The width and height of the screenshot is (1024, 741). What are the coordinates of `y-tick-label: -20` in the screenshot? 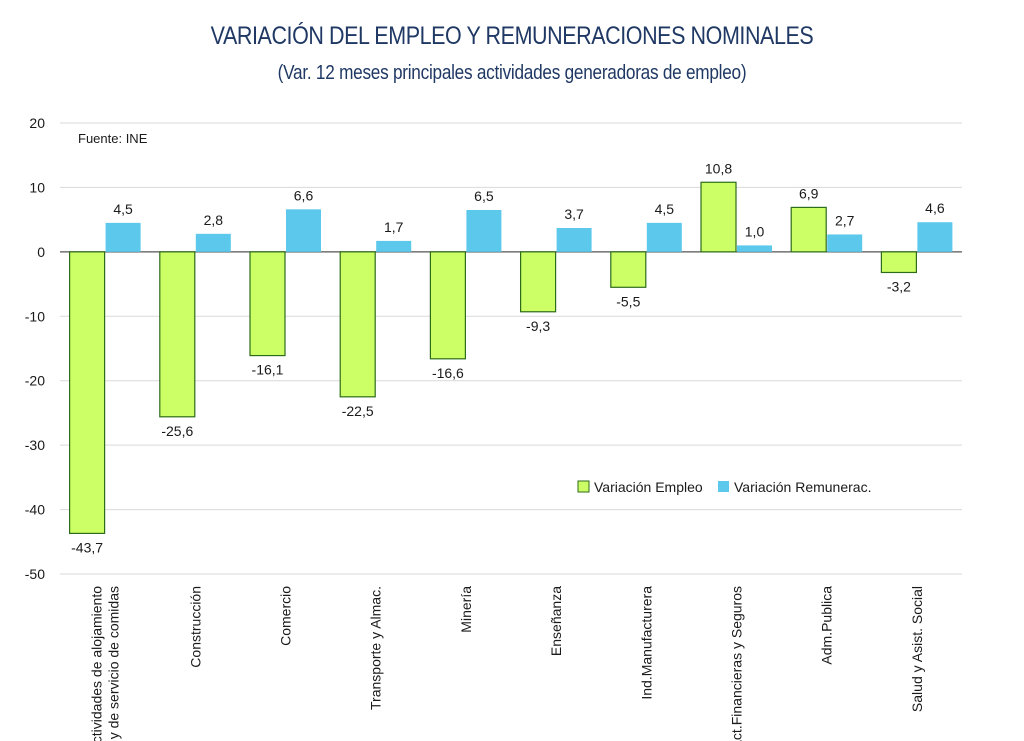 It's located at (35, 381).